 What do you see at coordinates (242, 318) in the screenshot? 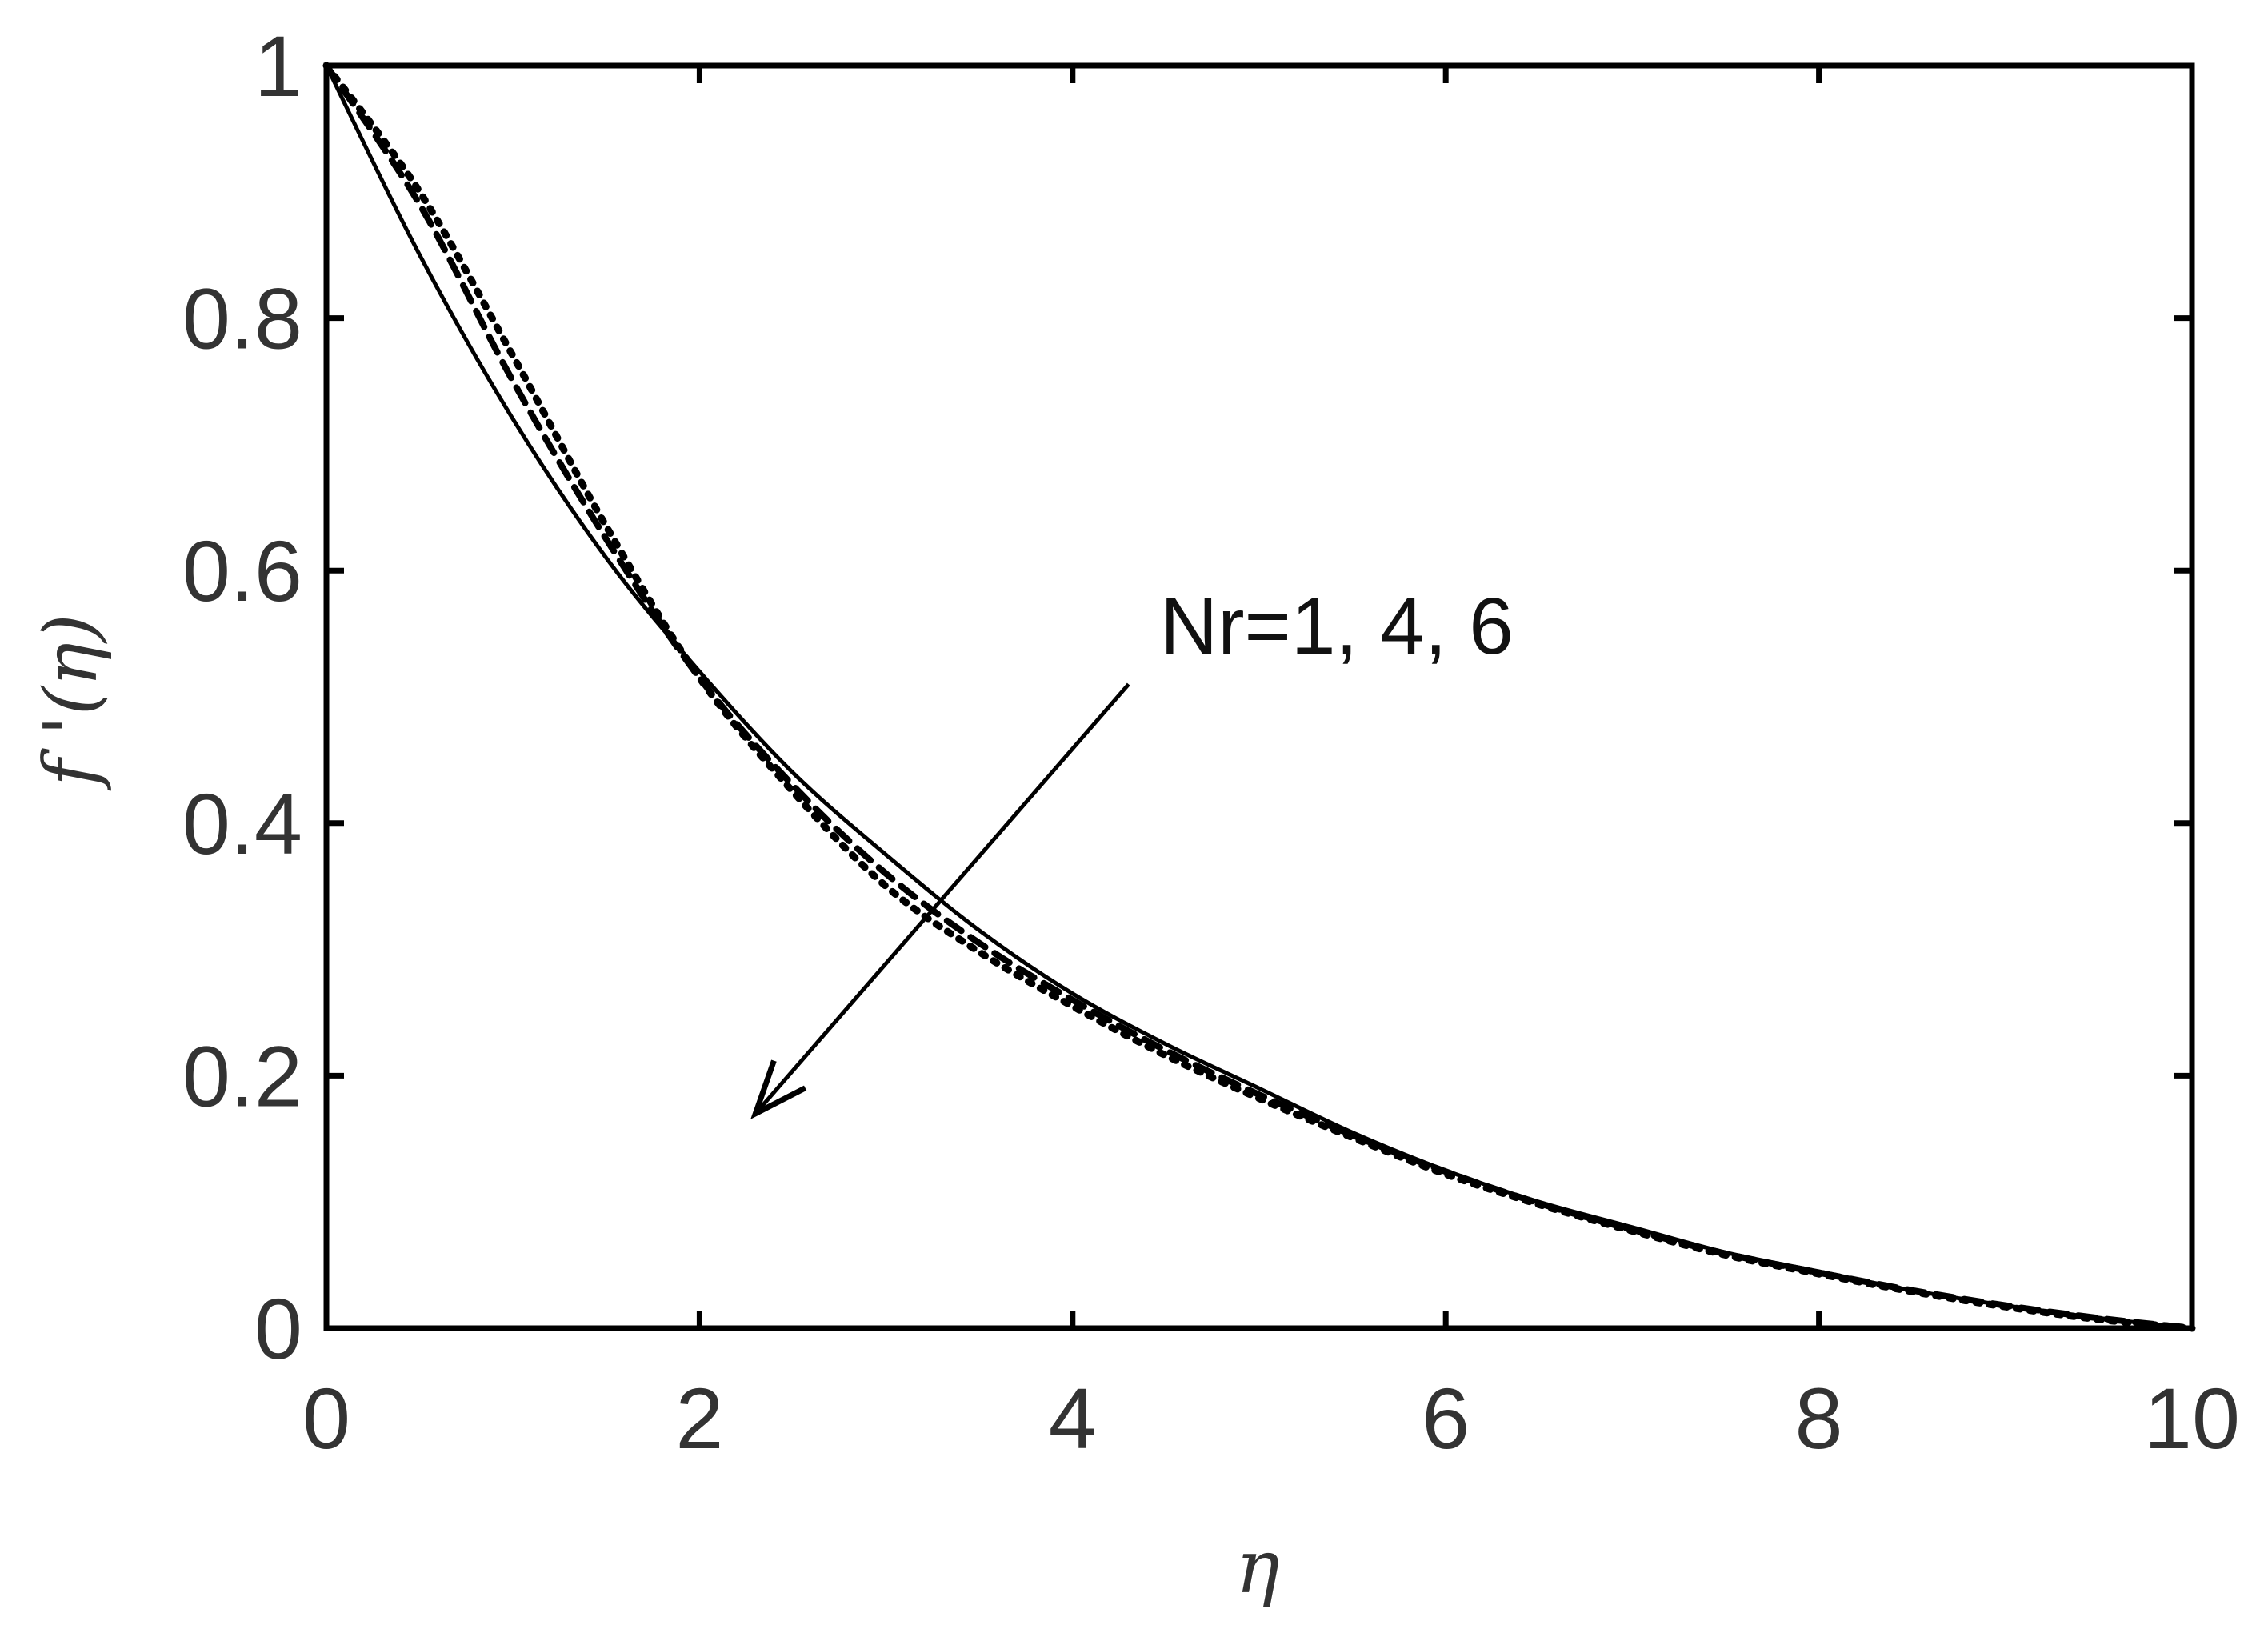
I see `y-tick-label: 0.8` at bounding box center [242, 318].